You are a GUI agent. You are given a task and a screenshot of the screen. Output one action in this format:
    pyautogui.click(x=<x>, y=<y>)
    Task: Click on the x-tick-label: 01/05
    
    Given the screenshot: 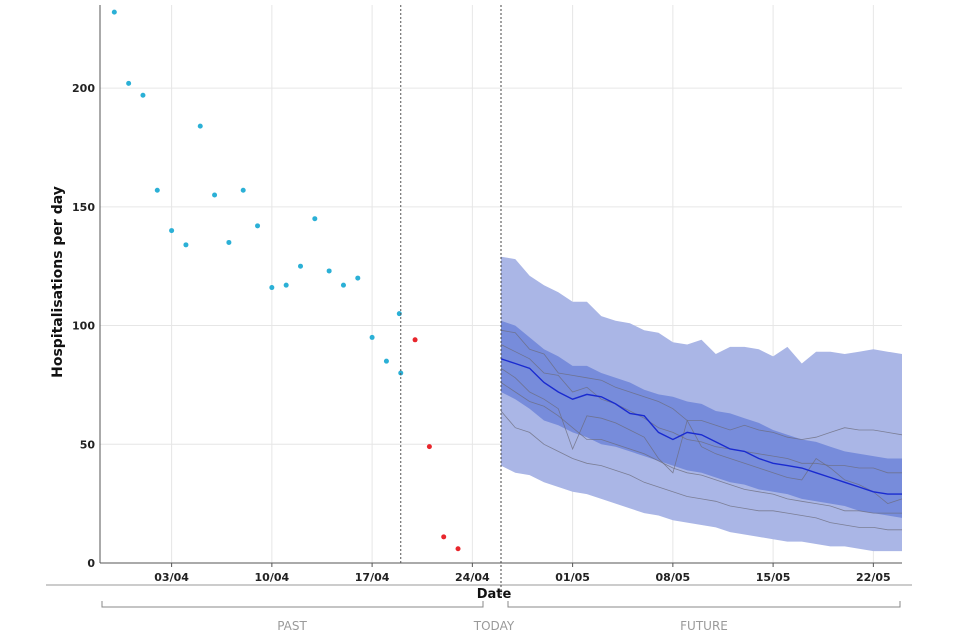 What is the action you would take?
    pyautogui.click(x=572, y=577)
    